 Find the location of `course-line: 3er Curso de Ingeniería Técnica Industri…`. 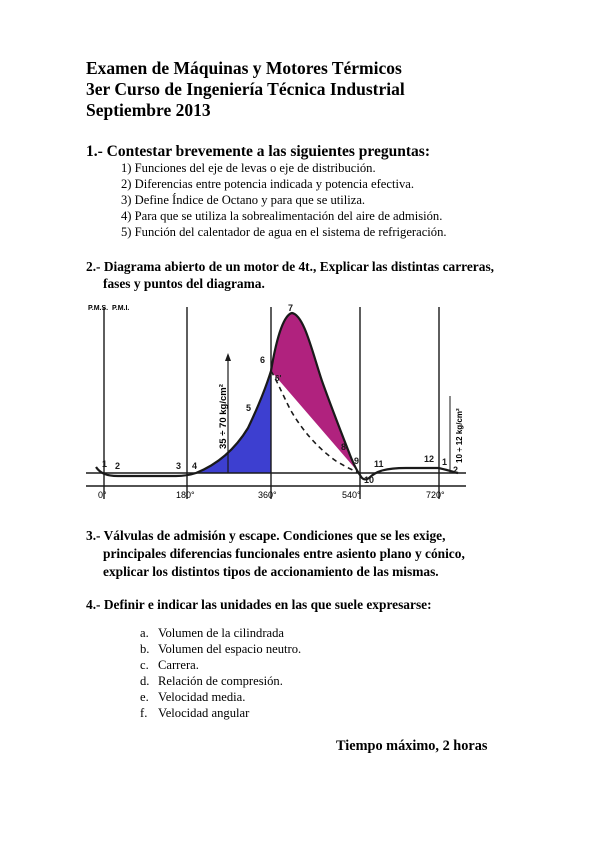

course-line: 3er Curso de Ingeniería Técnica Industri… is located at coordinates (245, 89).